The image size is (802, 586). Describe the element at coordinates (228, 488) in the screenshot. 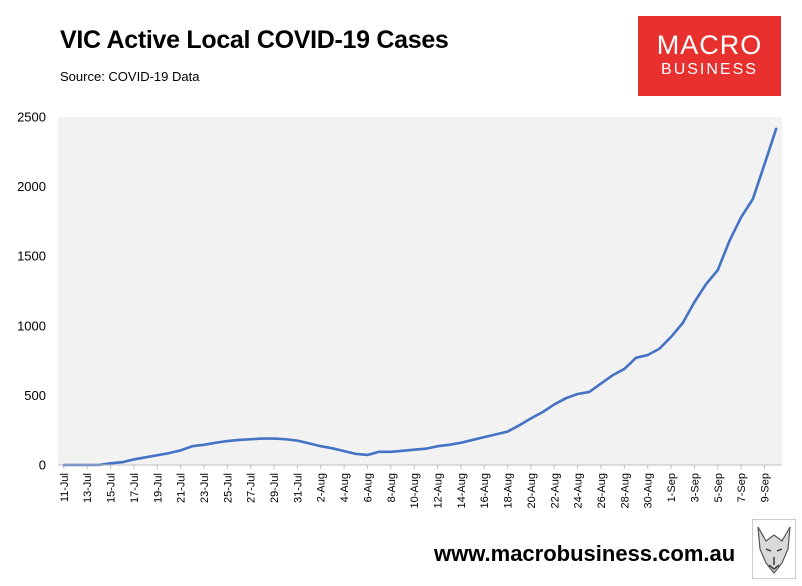

I see `x-tick-label: 25-Jul` at that location.